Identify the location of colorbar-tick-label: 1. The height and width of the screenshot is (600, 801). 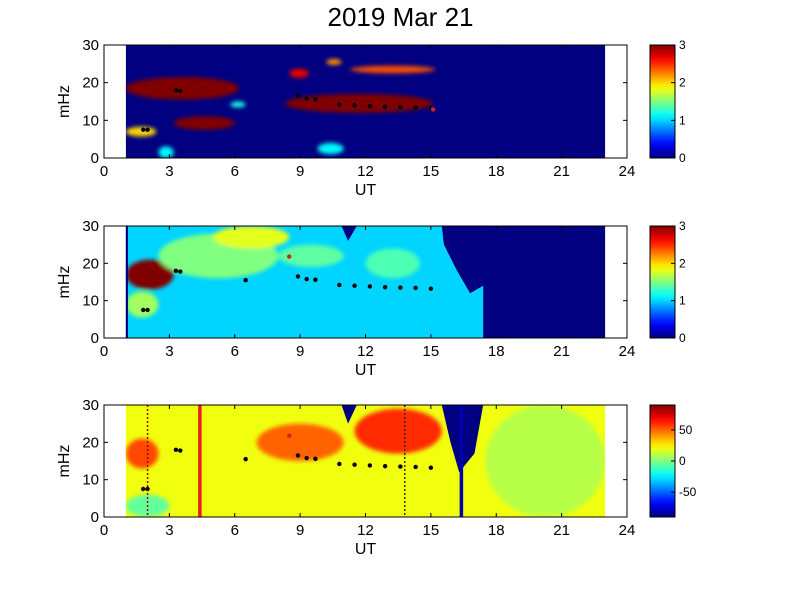
(682, 120).